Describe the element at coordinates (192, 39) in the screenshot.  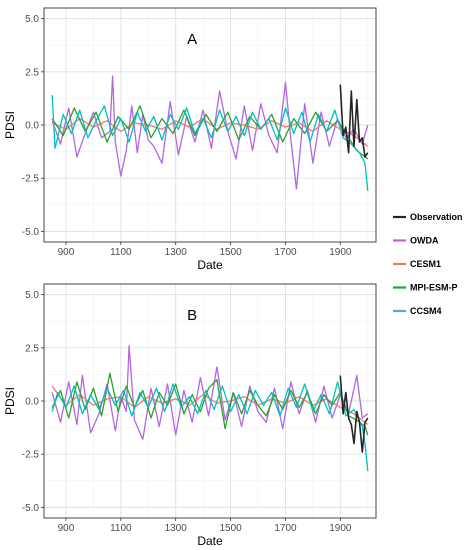
I see `panel-label: A` at that location.